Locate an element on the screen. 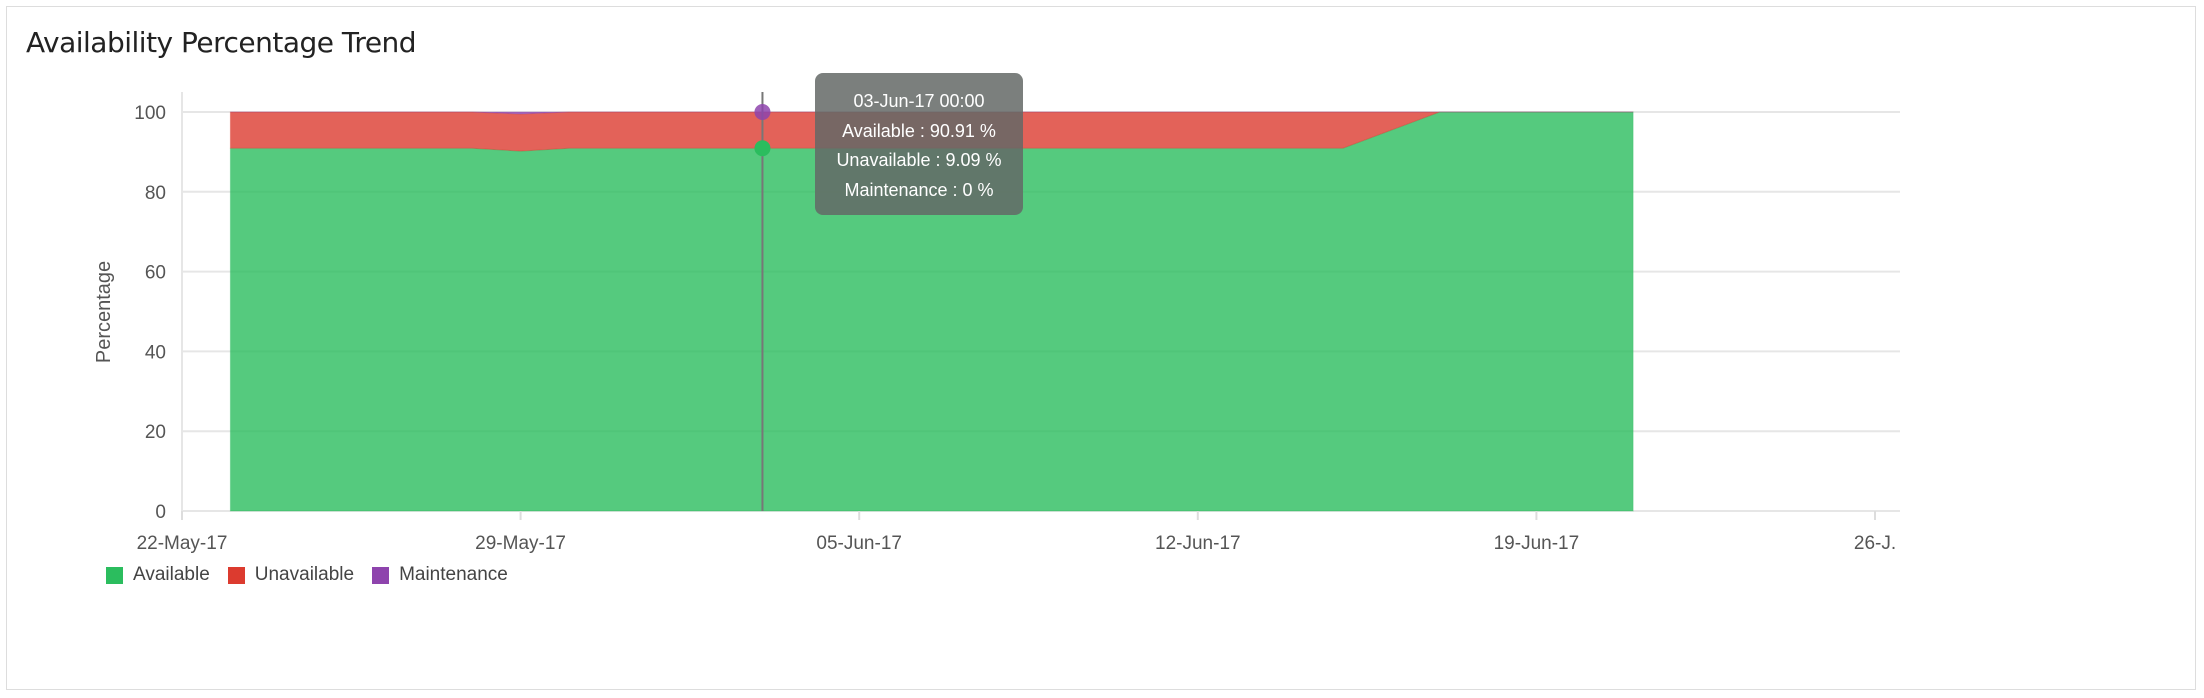  legend-item-maintenance: Maintenance is located at coordinates (440, 575).